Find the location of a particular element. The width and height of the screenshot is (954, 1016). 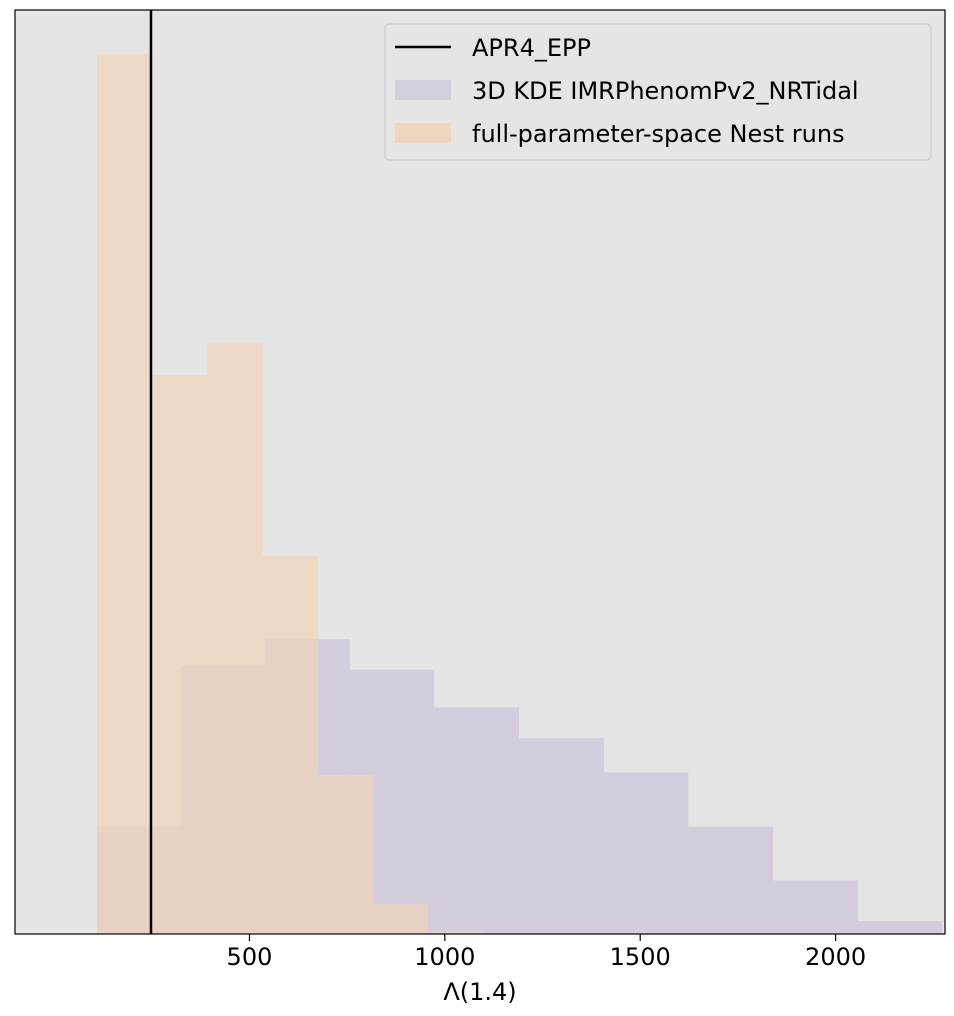

x-tick-label-500: 500 is located at coordinates (250, 957).